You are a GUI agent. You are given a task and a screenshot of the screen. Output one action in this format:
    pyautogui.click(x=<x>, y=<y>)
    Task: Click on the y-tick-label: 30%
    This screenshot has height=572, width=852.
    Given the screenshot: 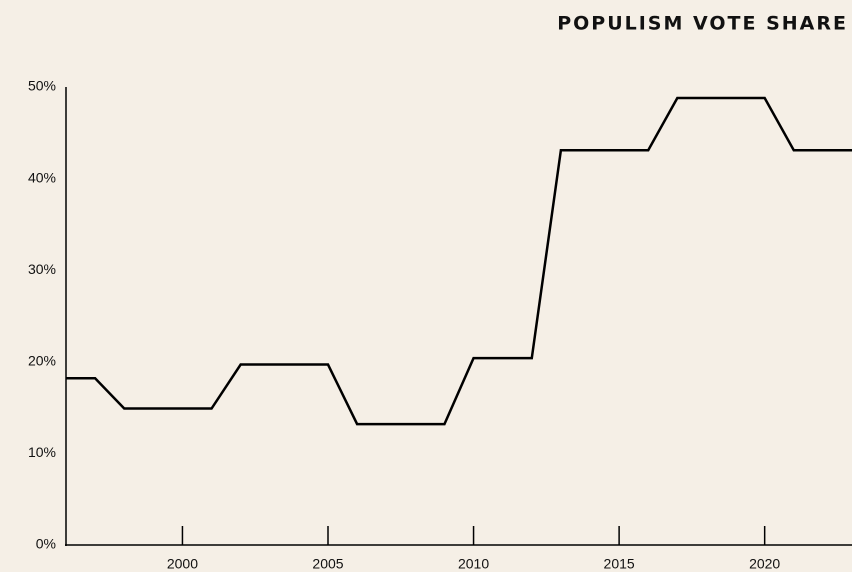 What is the action you would take?
    pyautogui.click(x=42, y=269)
    